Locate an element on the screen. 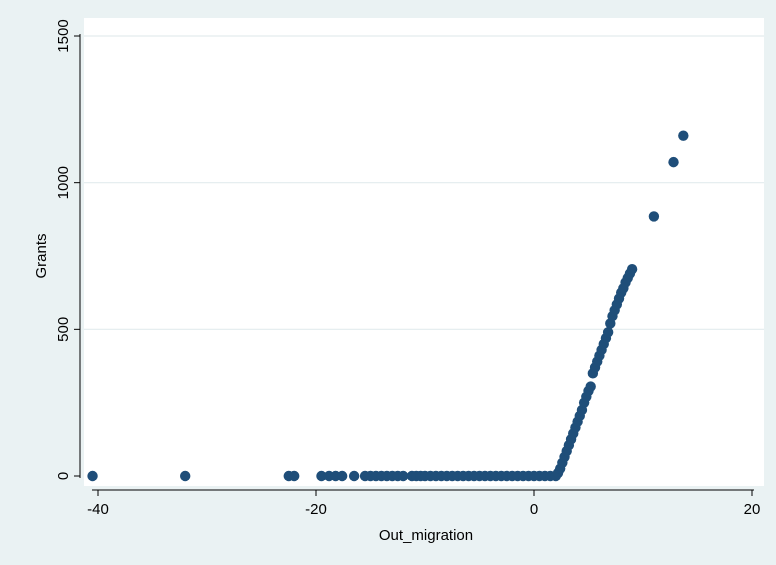  x-tick-label-20: 20 is located at coordinates (752, 509).